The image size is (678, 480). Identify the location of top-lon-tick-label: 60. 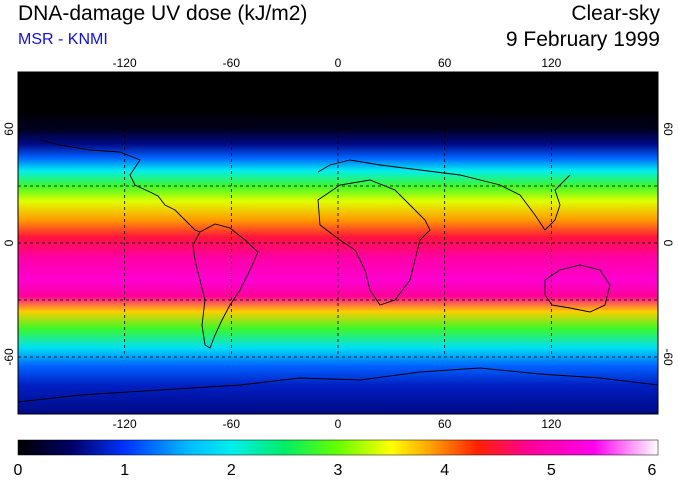
(445, 63).